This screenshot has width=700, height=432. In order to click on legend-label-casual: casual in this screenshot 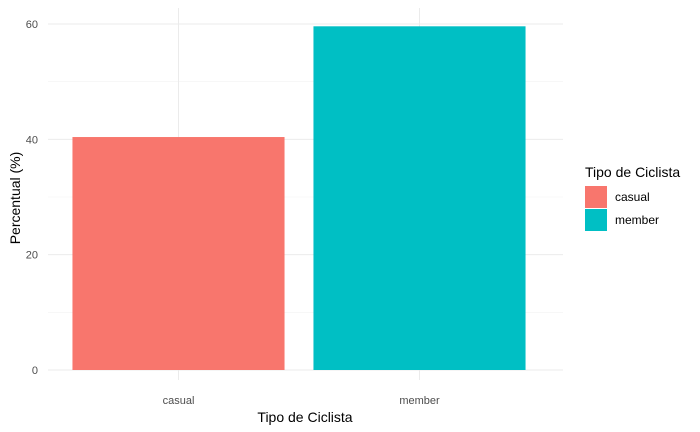, I will do `click(632, 197)`.